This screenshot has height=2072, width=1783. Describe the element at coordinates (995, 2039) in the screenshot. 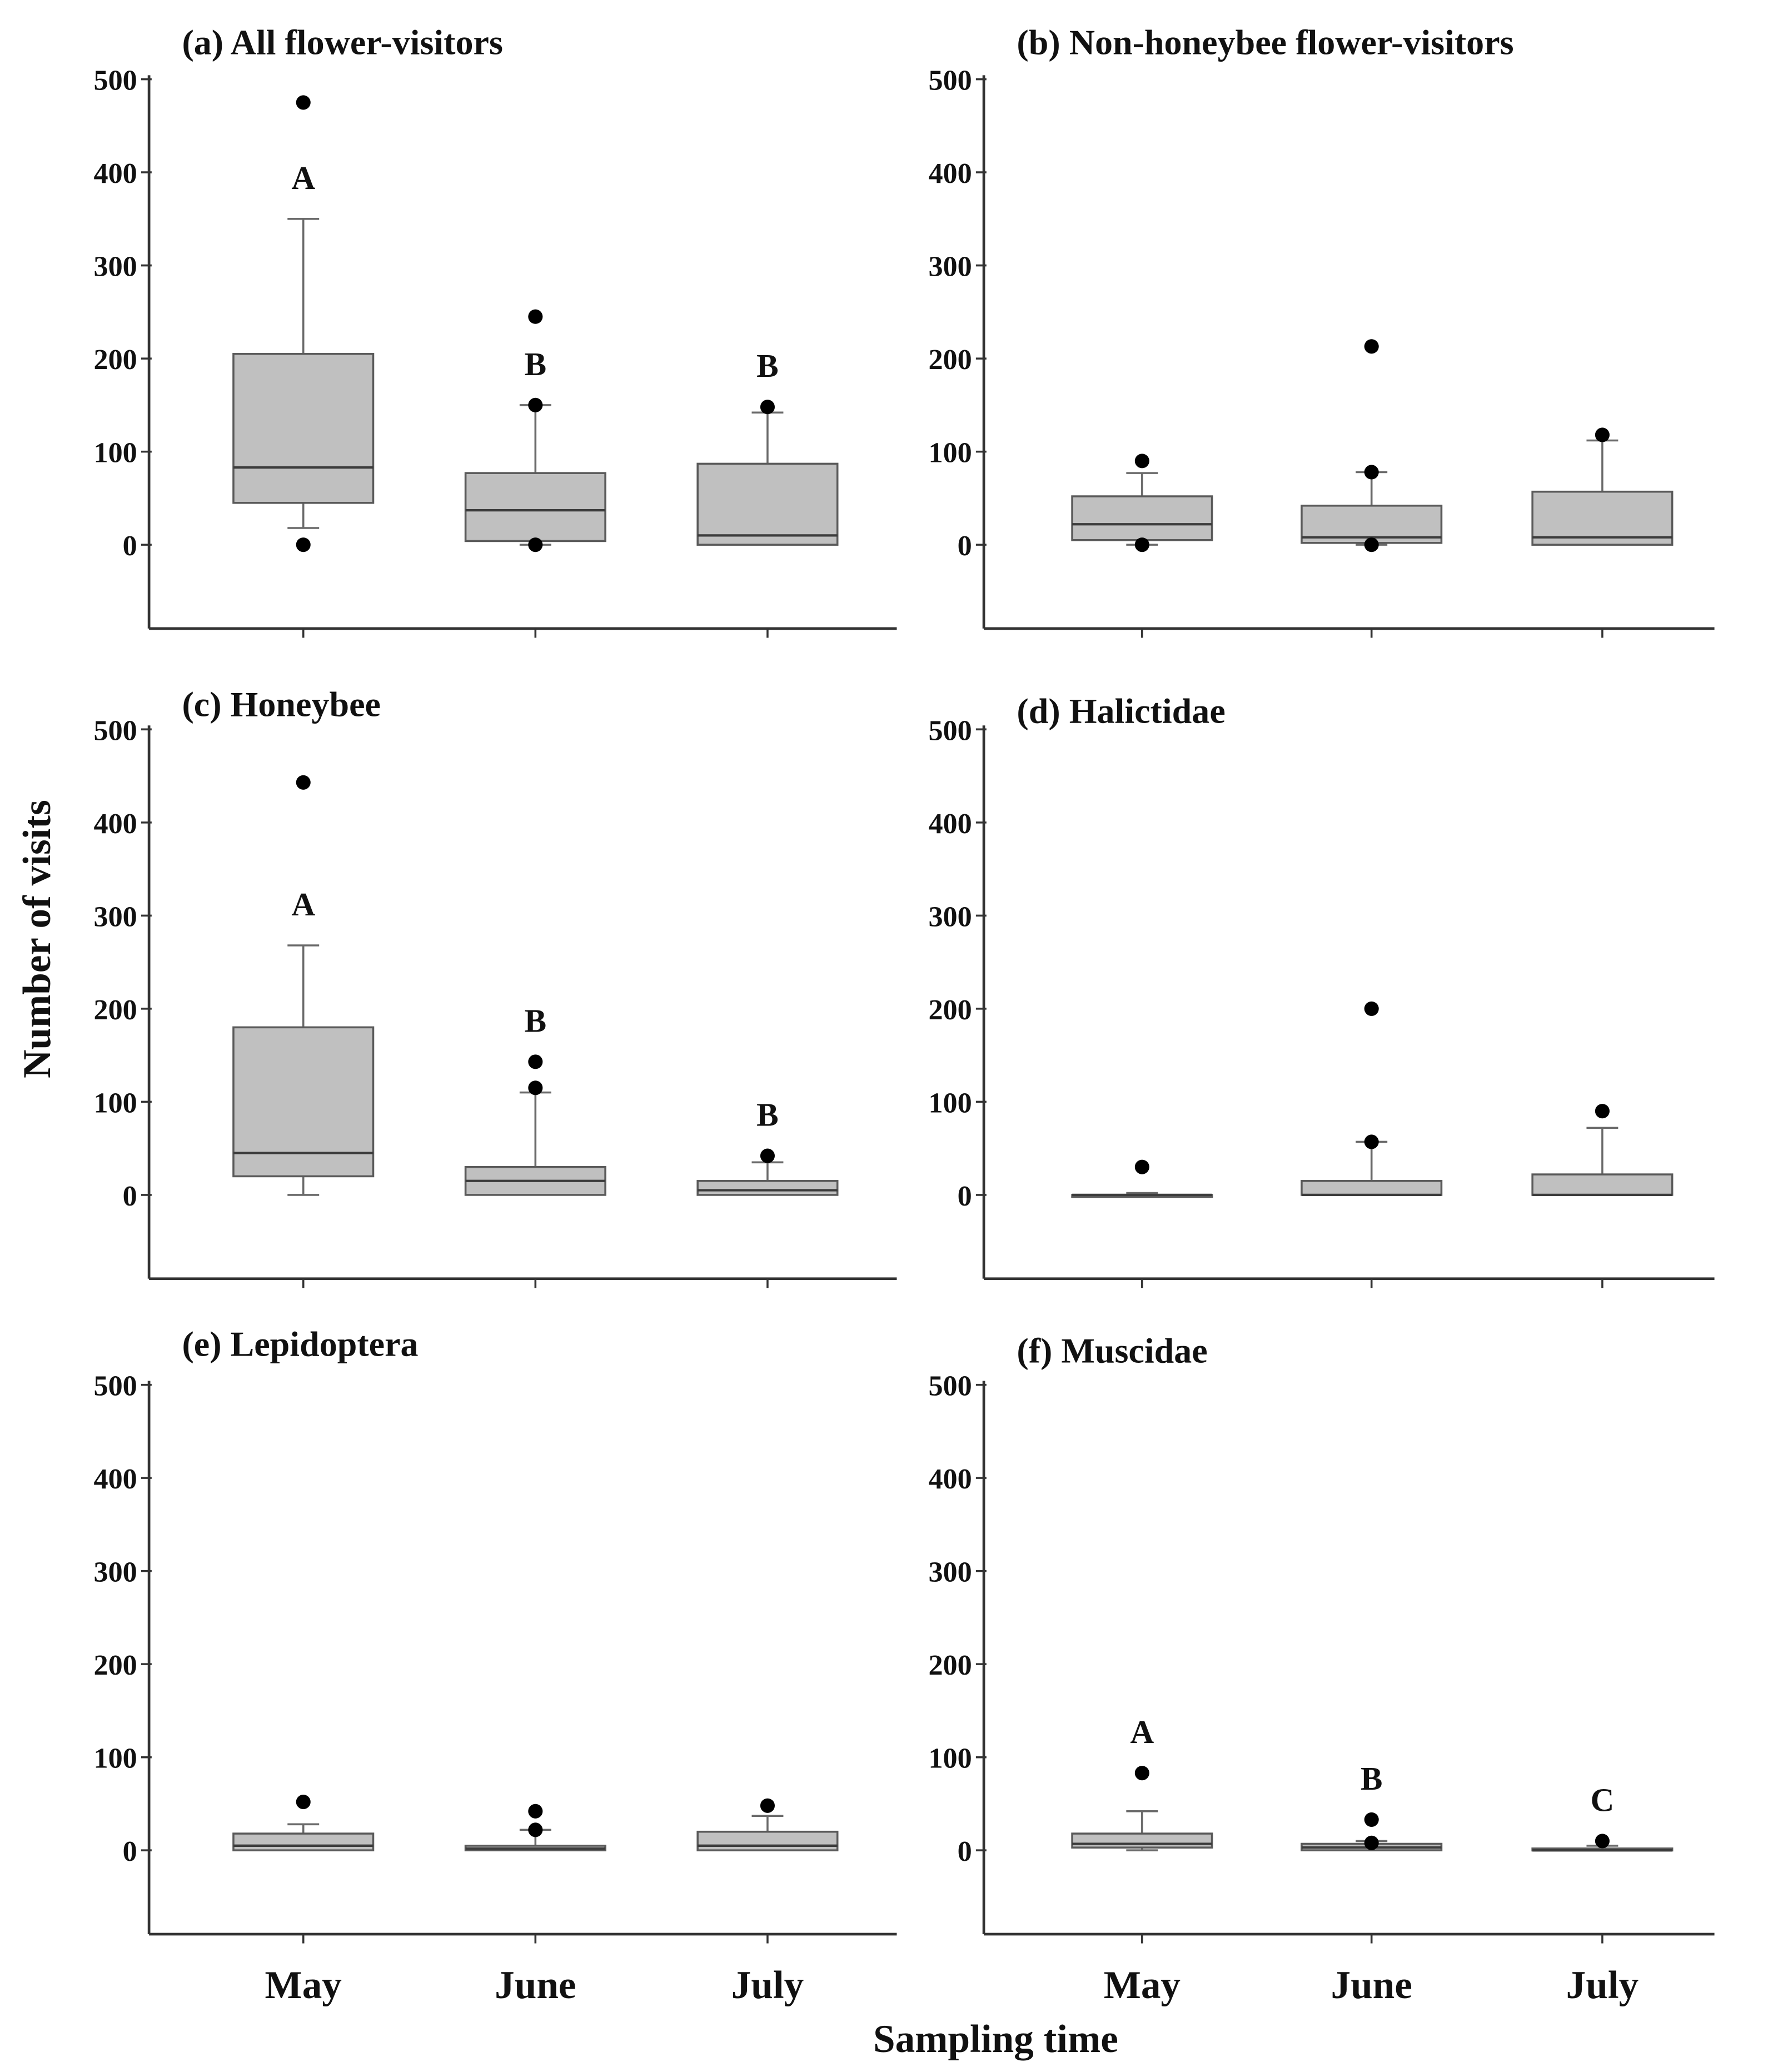

I see `x-axis-title: Sampling time` at that location.